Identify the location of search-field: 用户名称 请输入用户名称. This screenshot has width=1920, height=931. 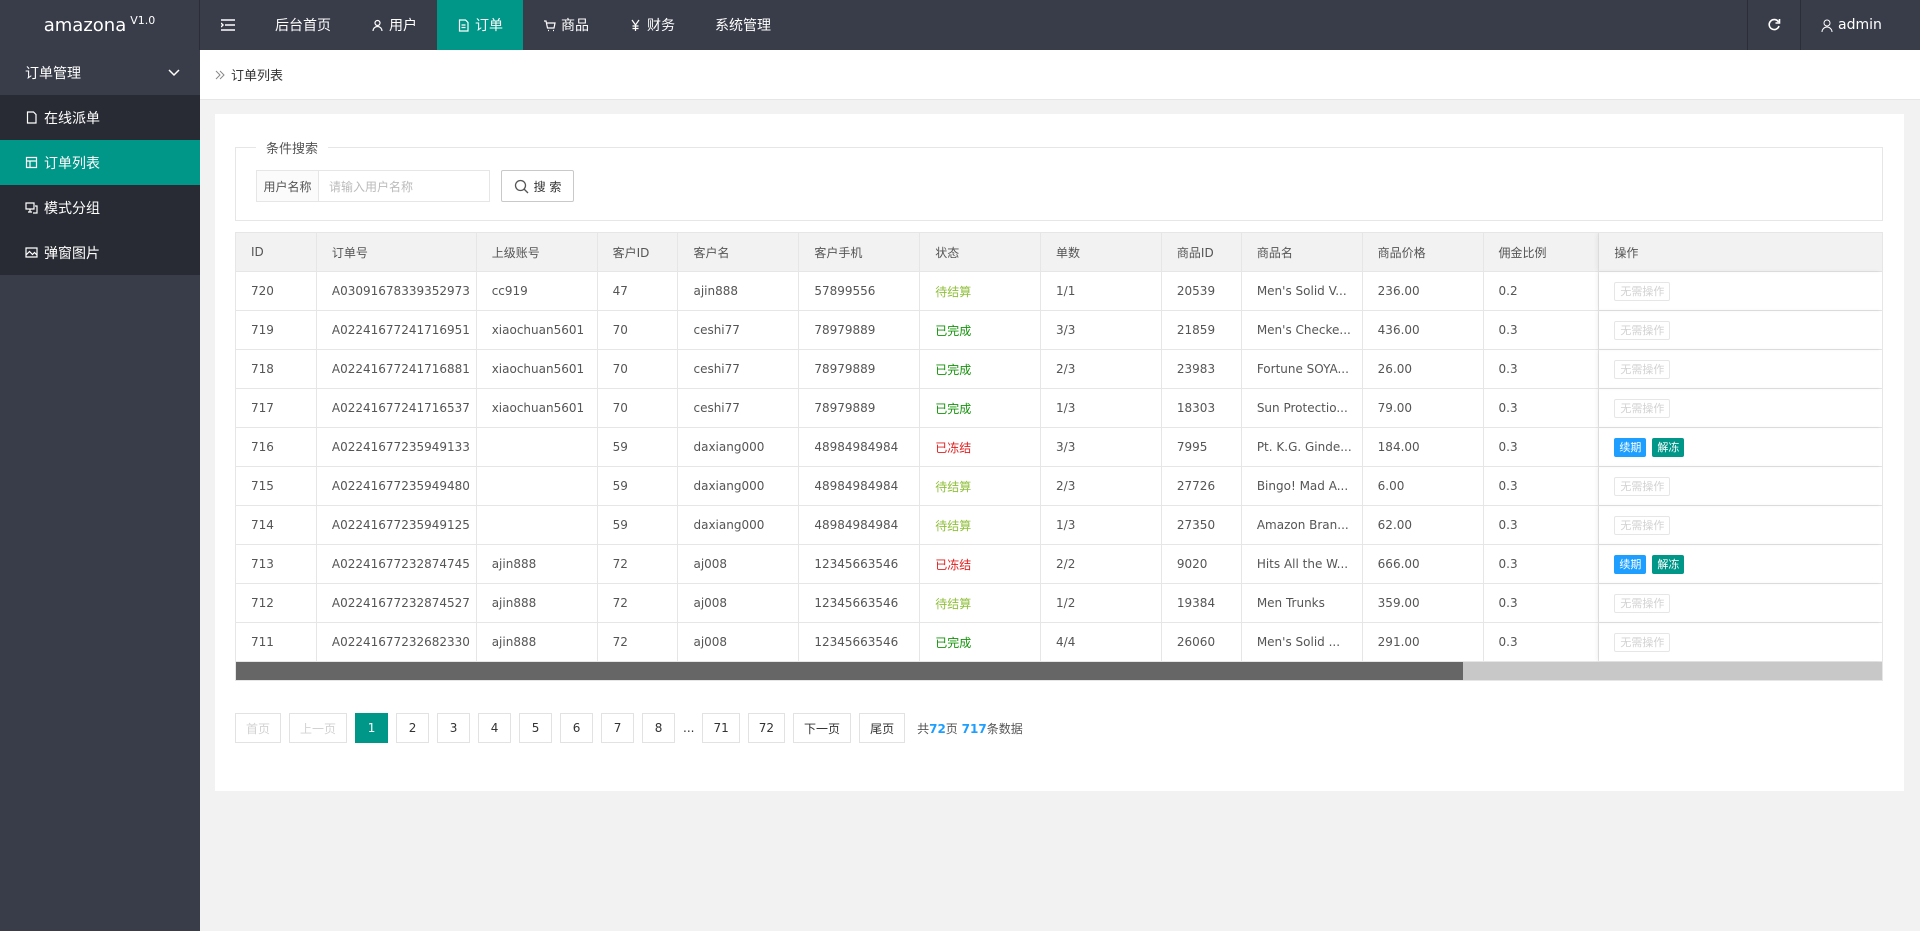
(373, 186).